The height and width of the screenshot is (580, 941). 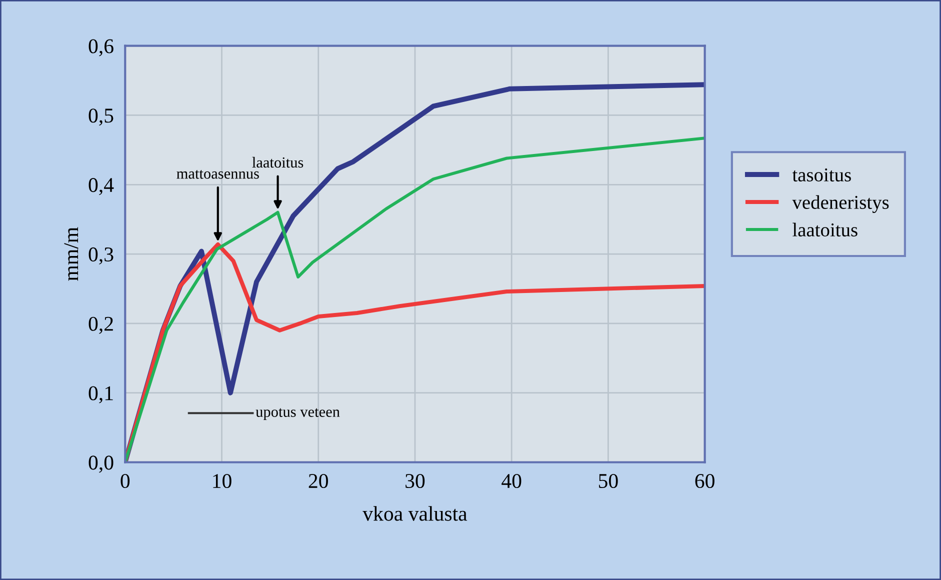 What do you see at coordinates (840, 204) in the screenshot?
I see `legend-label: vedeneristys` at bounding box center [840, 204].